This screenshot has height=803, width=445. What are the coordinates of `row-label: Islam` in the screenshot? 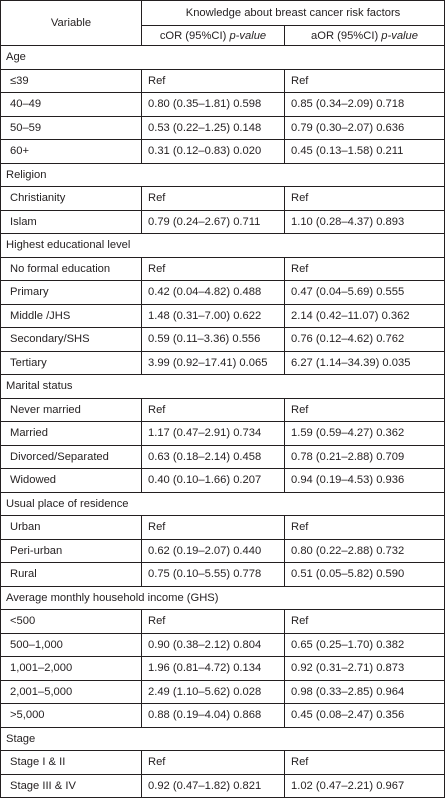 It's located at (71, 221).